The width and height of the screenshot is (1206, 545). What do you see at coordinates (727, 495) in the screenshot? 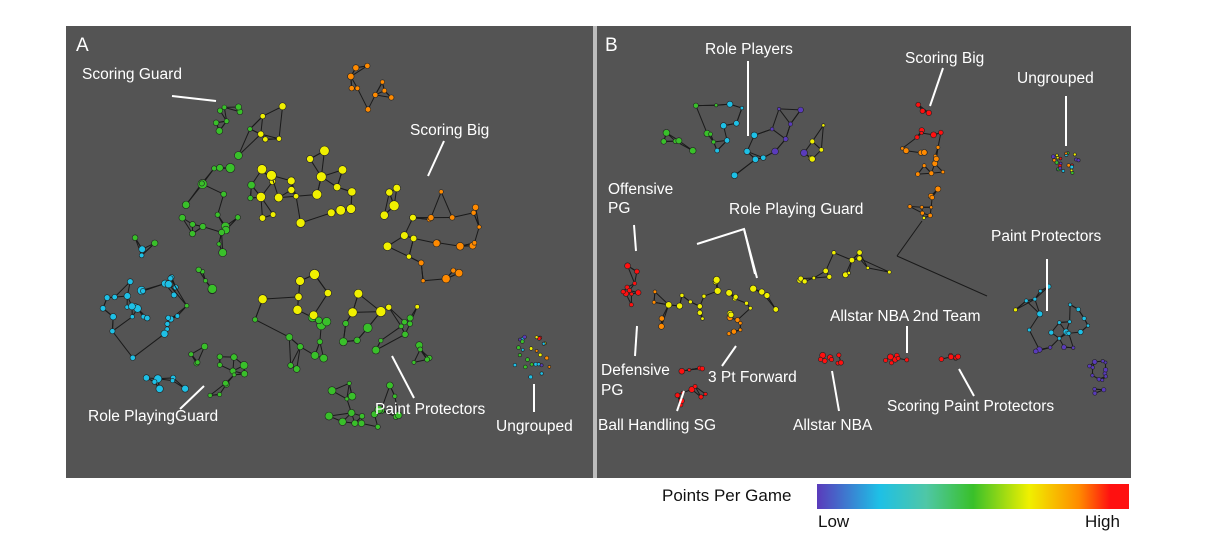
I see `legend-title: Points Per Game` at bounding box center [727, 495].